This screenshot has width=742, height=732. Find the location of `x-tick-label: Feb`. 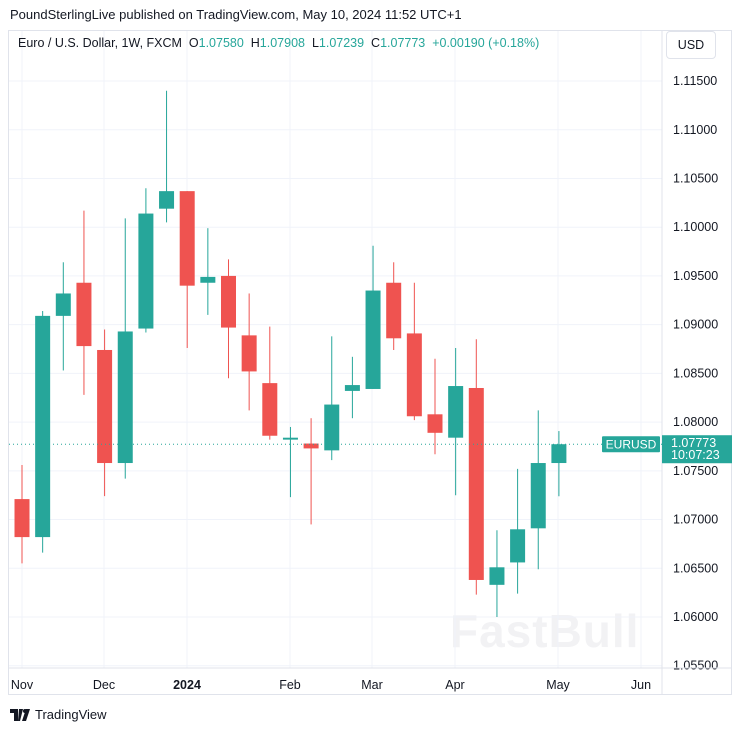

x-tick-label: Feb is located at coordinates (290, 685).